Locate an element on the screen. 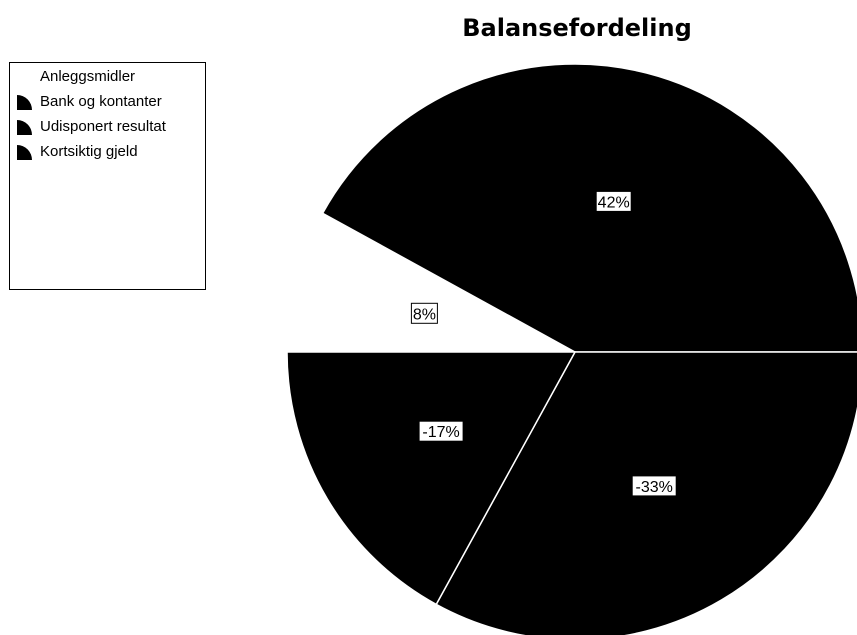  legend-item-kortsiktig-gjeld: Kortsiktig gjeld is located at coordinates (107, 151).